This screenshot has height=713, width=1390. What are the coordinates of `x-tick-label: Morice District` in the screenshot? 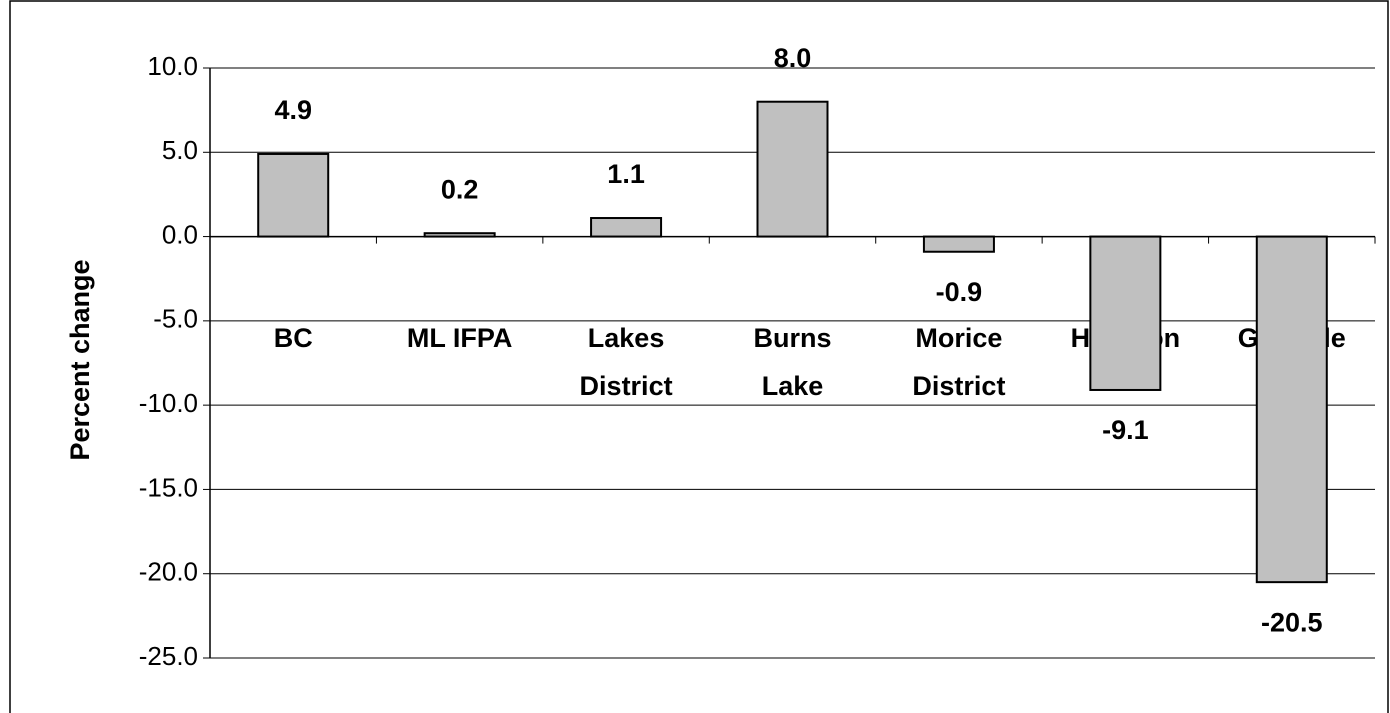 It's located at (958, 362).